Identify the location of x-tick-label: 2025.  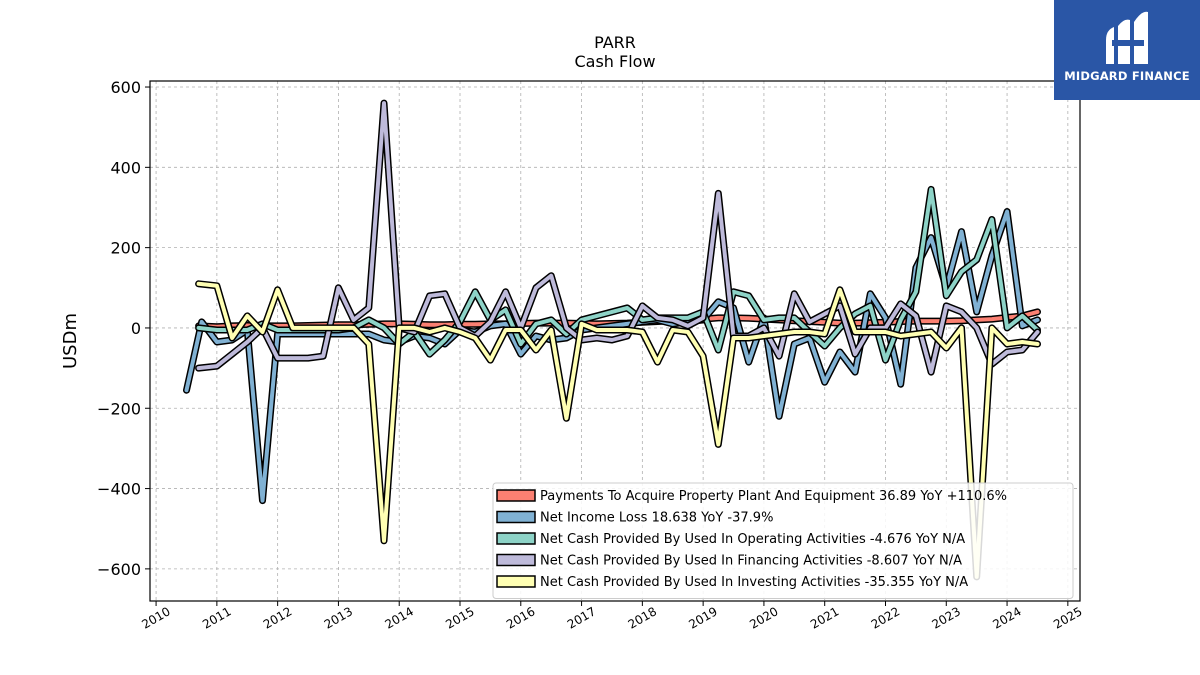
(1067, 617).